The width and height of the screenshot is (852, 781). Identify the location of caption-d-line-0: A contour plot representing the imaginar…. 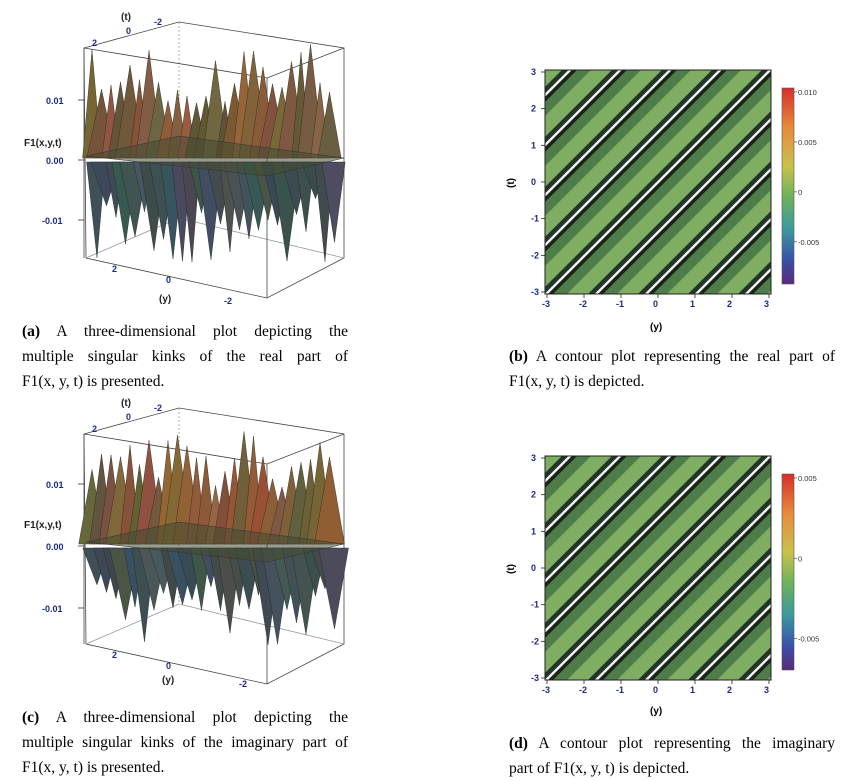
(686, 743).